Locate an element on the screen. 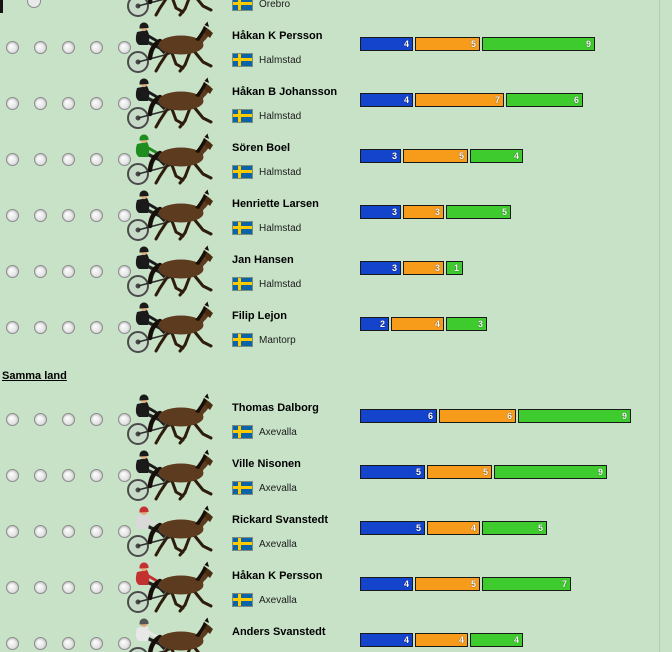 The image size is (672, 652). home-track-row: Halmstad is located at coordinates (266, 284).